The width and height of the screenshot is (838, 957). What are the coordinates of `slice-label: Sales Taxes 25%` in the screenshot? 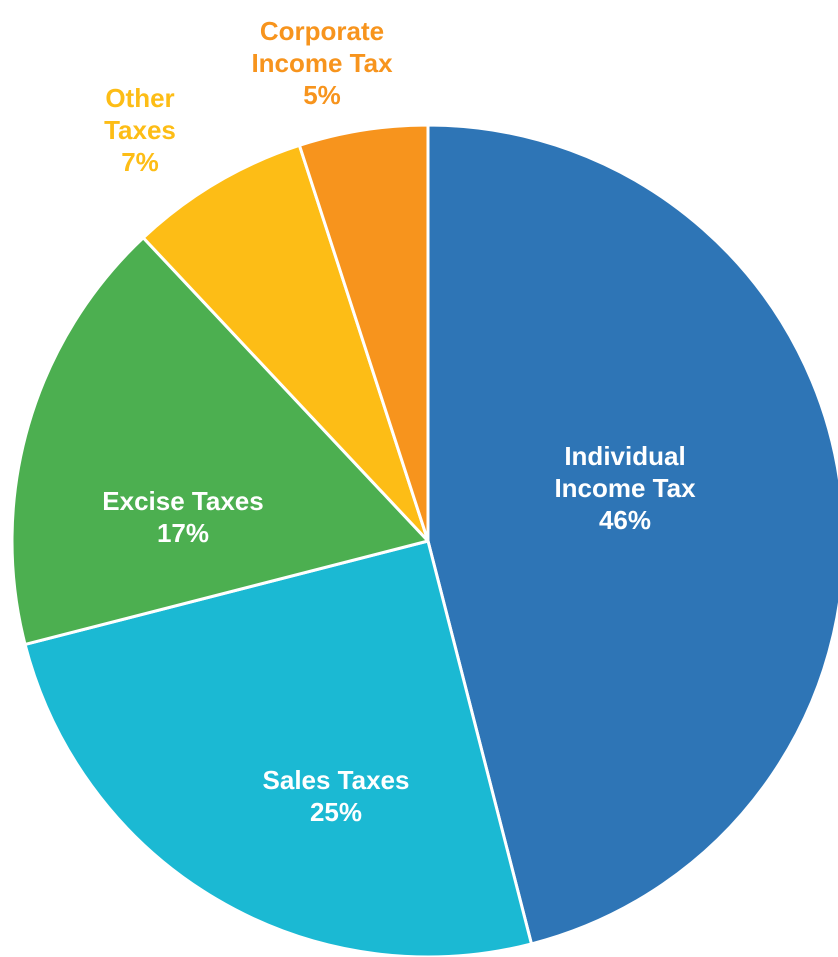 It's located at (336, 796).